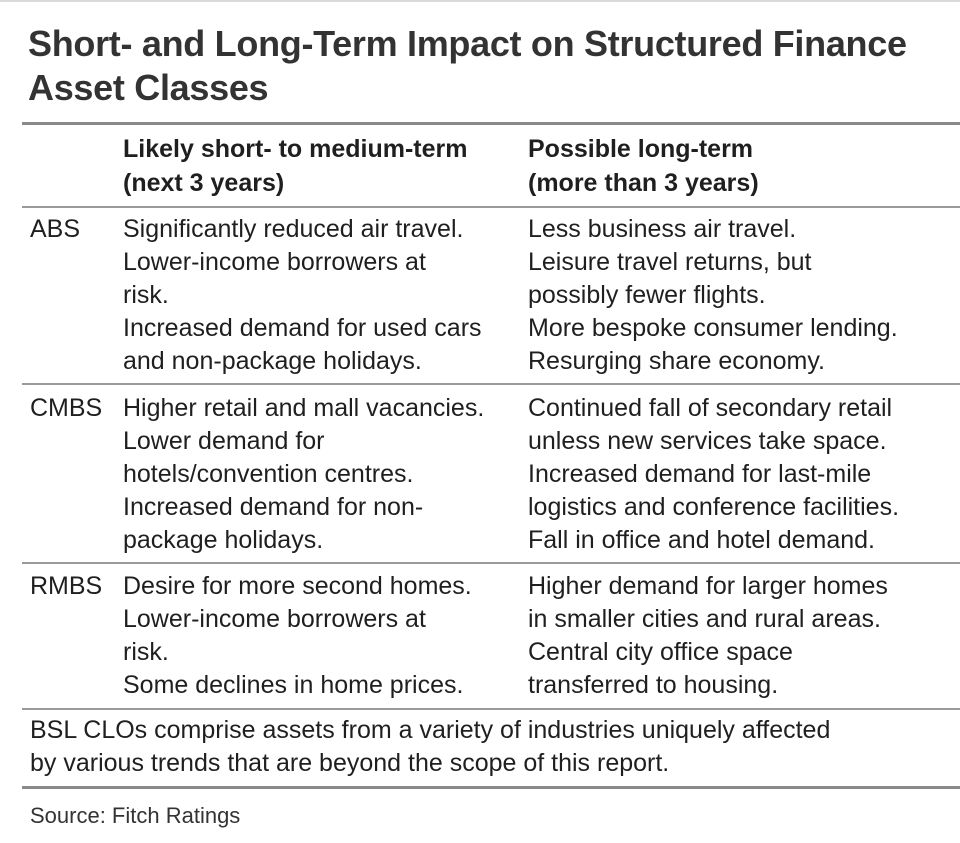 This screenshot has width=960, height=843. Describe the element at coordinates (148, 87) in the screenshot. I see `title-line-2: Asset Classes` at that location.